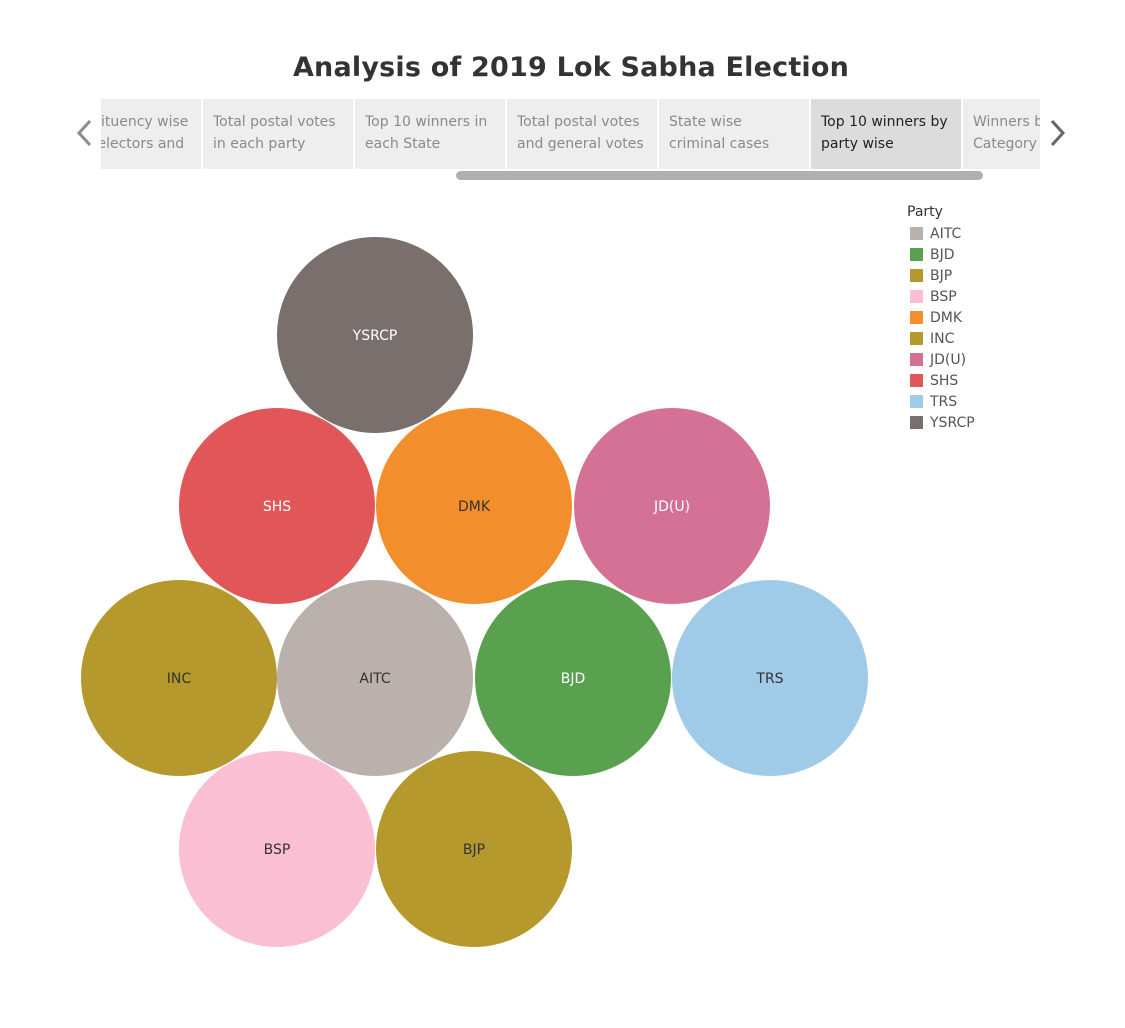 The image size is (1125, 1028). I want to click on bubble-label-bsp: BSP, so click(277, 850).